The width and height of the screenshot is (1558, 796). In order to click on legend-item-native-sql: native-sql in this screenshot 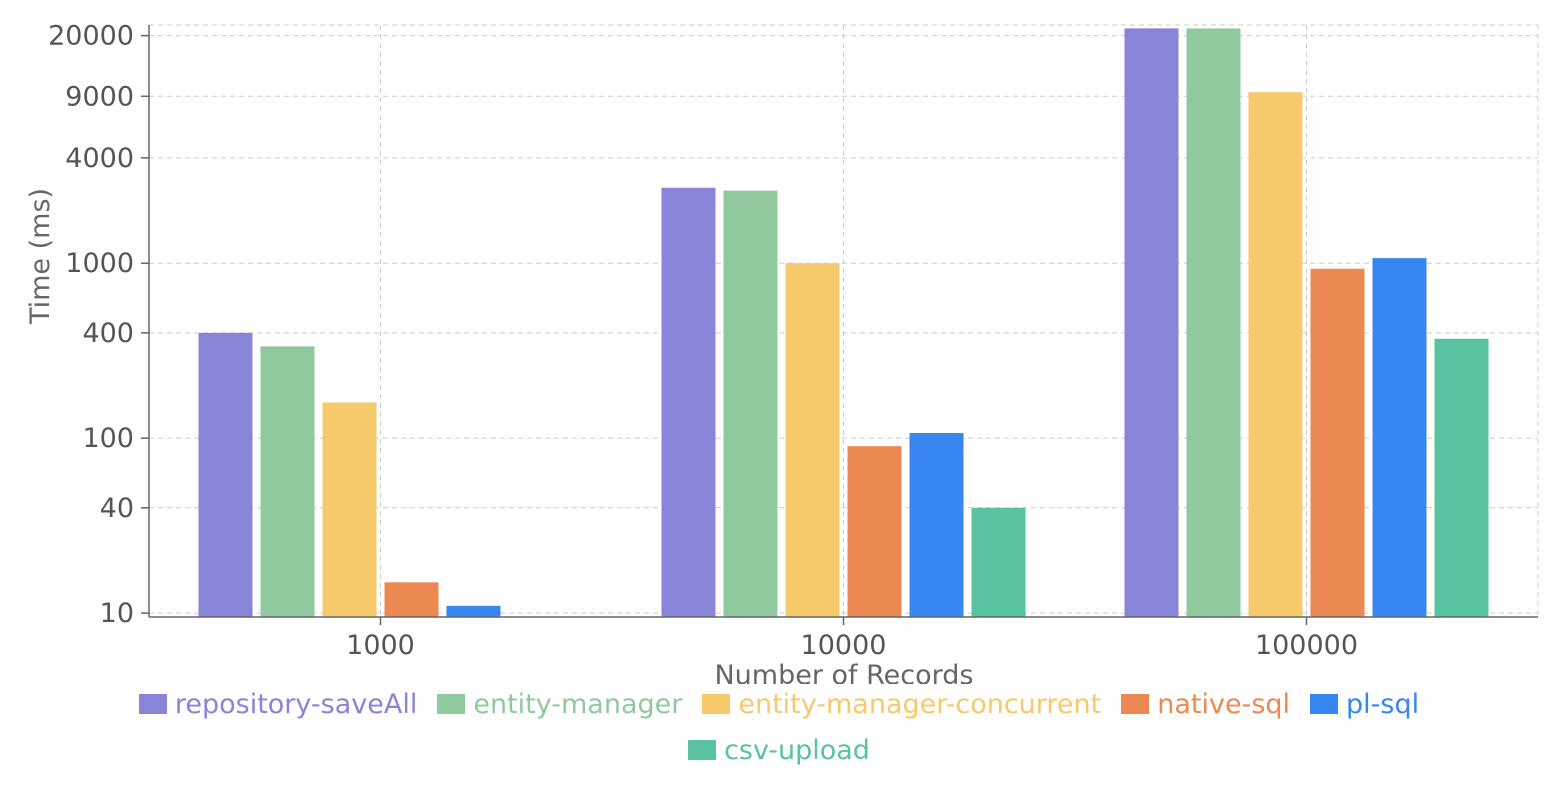, I will do `click(1205, 704)`.